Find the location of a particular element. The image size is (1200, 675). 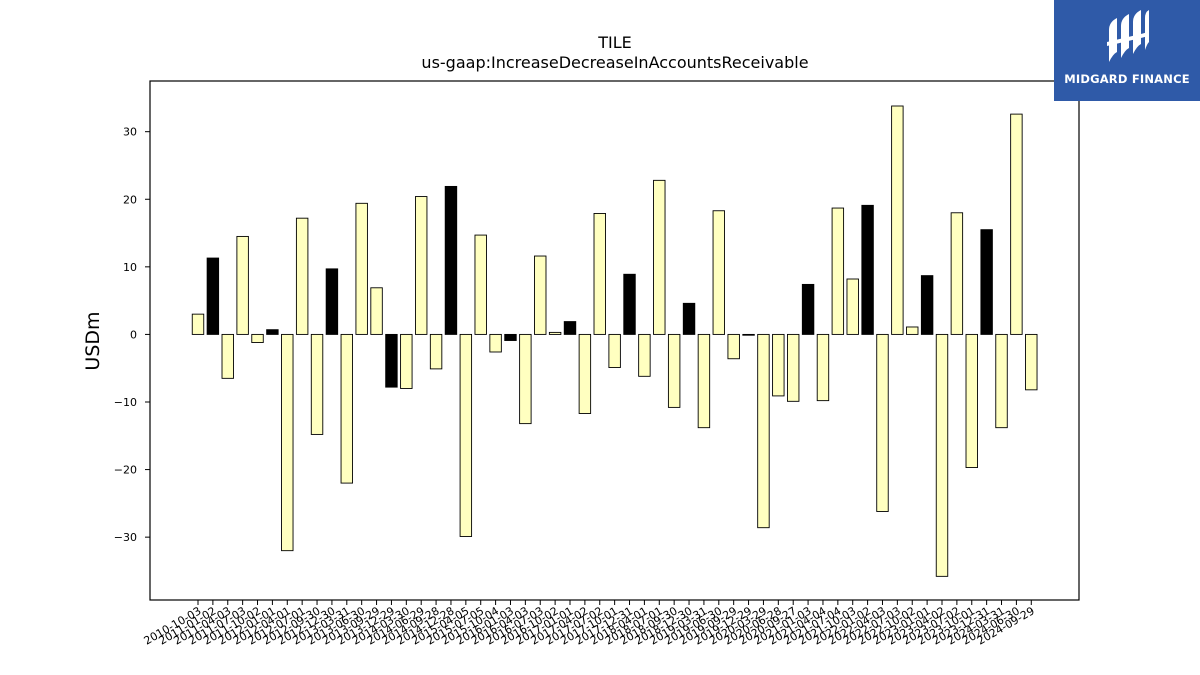

brand-logo: MIDGARD FINANCE is located at coordinates (1127, 50).